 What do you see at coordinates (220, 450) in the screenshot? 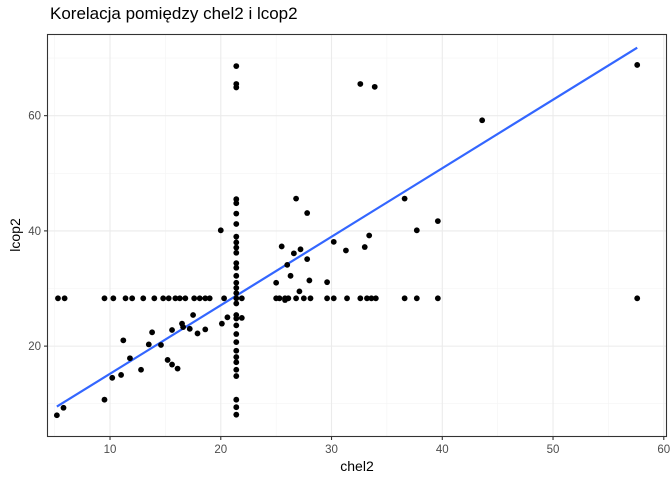
I see `x-tick-label: 20` at bounding box center [220, 450].